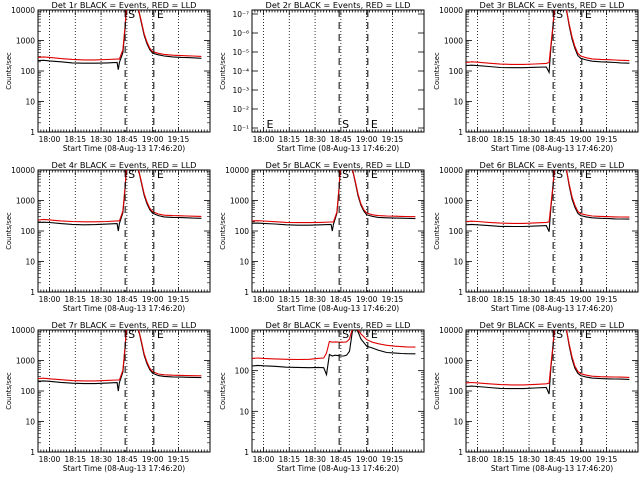  Describe the element at coordinates (124, 325) in the screenshot. I see `panel-title: Det 7r BLACK = Events, RED = LLD` at that location.